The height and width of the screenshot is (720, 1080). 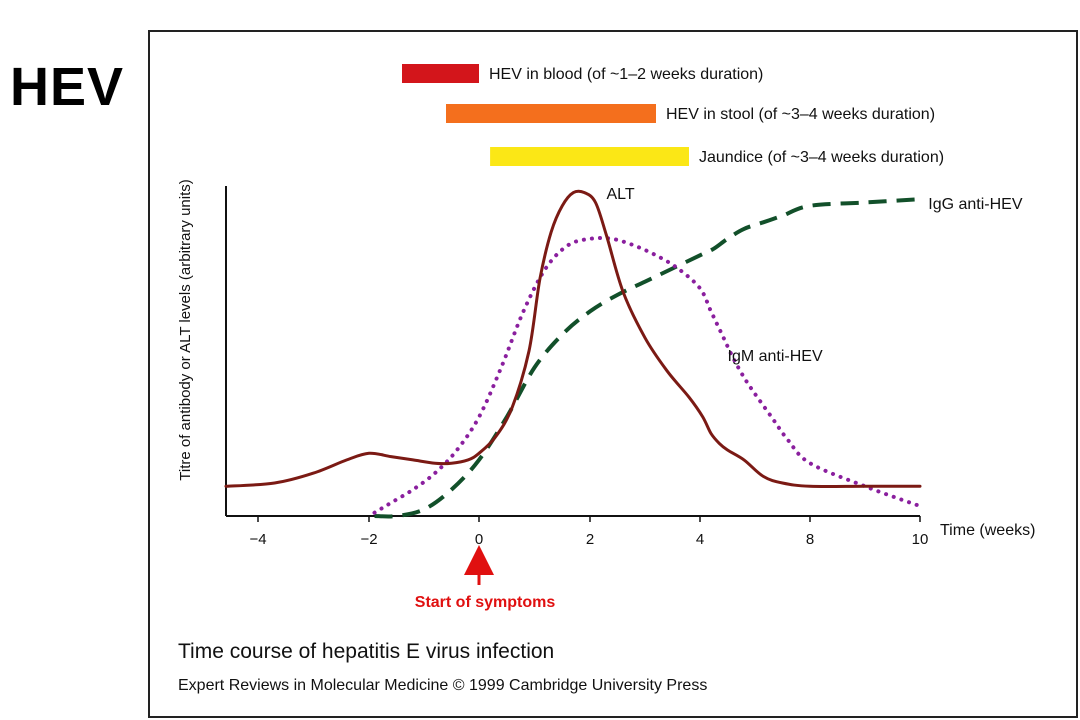 What do you see at coordinates (920, 539) in the screenshot?
I see `x-tick-label: 10` at bounding box center [920, 539].